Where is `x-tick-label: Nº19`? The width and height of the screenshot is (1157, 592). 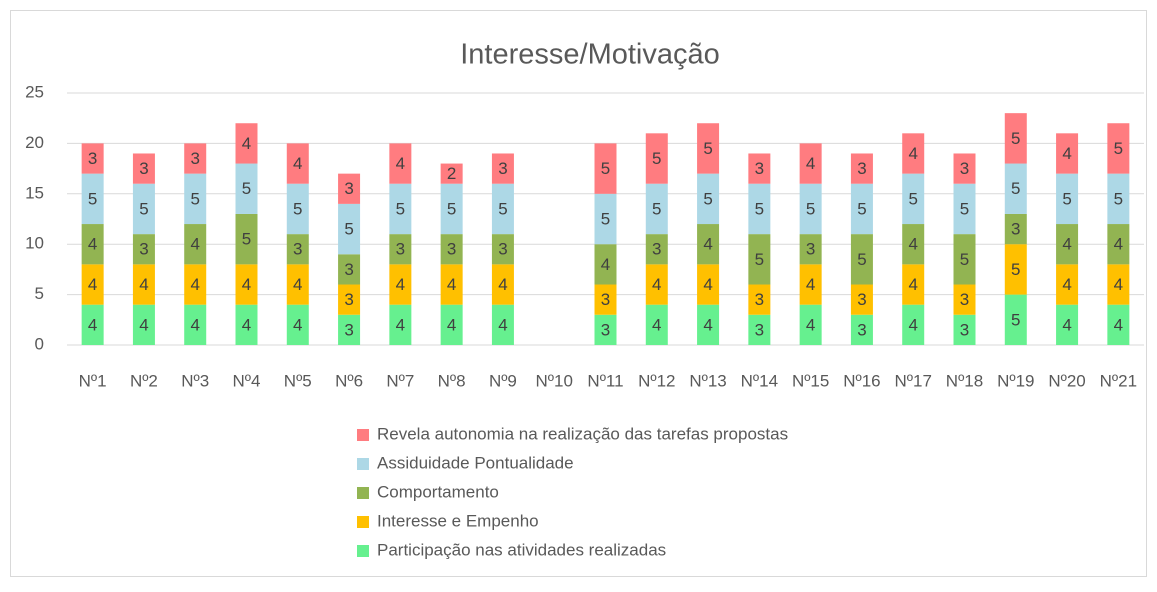
x-tick-label: Nº19 is located at coordinates (1015, 380).